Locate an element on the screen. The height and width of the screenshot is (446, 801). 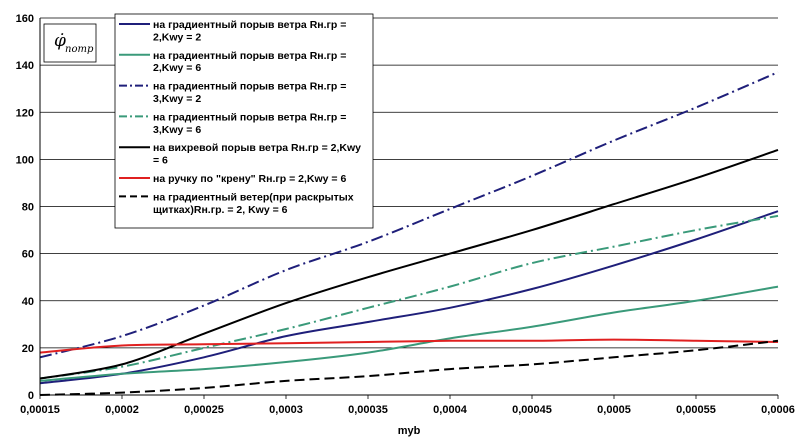
legend-label-3: на градиентный порыв ветра Rн.гр = is located at coordinates (249, 87).